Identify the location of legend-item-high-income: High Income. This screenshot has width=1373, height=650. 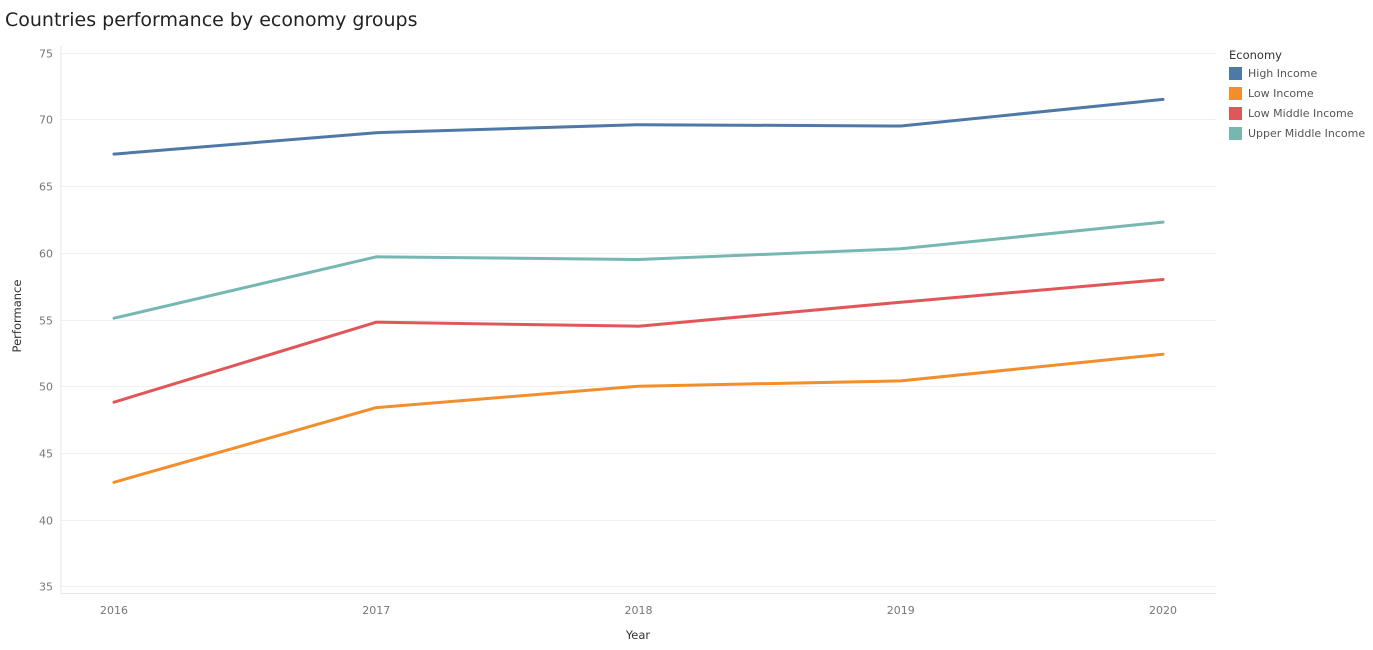
(1300, 73).